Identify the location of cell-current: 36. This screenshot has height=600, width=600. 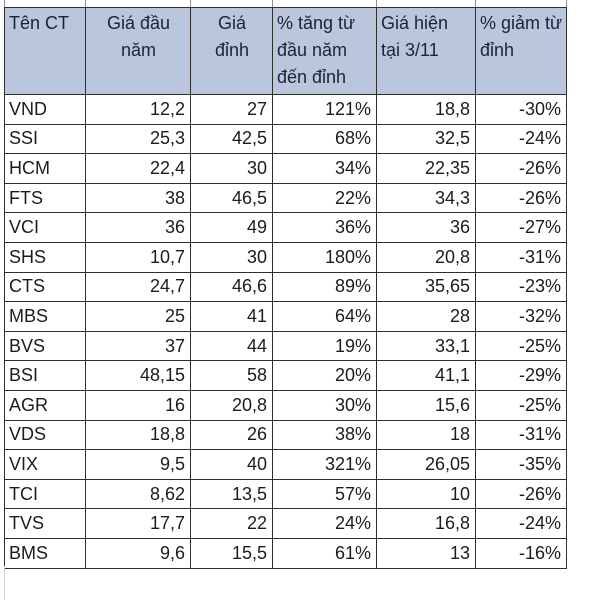
(426, 227).